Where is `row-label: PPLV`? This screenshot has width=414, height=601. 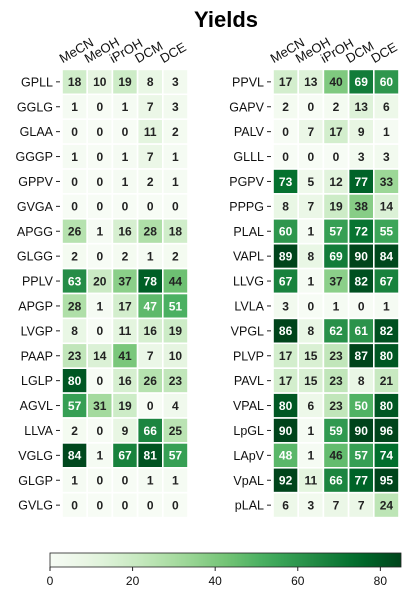 row-label: PPLV is located at coordinates (38, 282).